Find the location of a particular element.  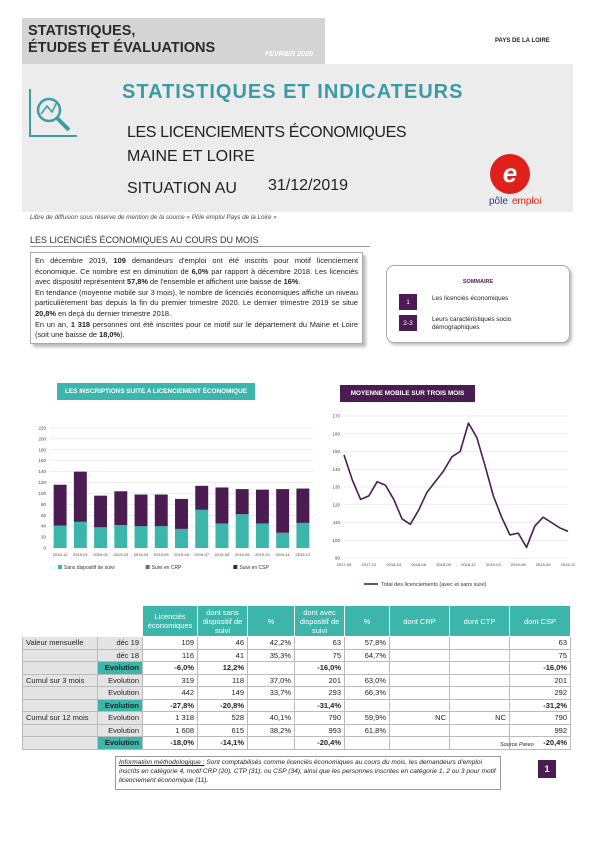

summary-number: 2-3 is located at coordinates (408, 323).